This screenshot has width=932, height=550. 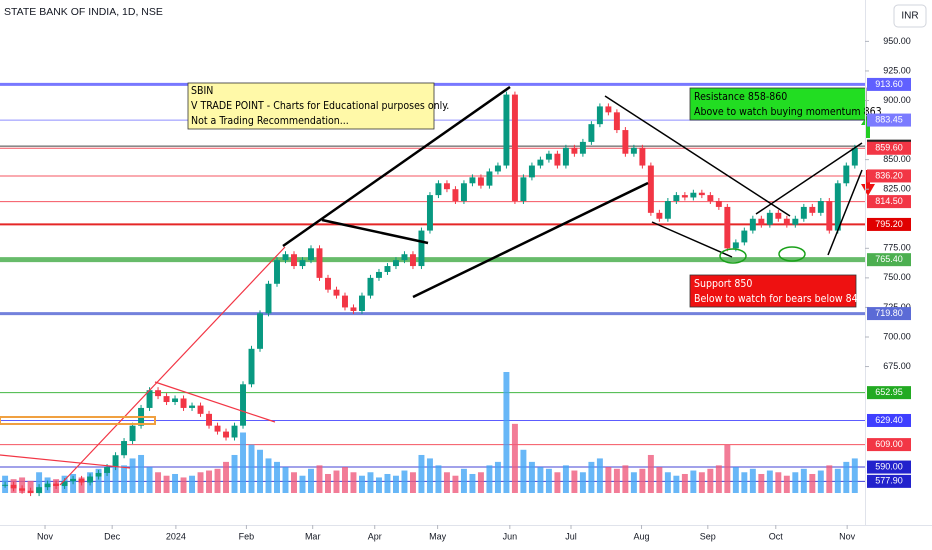 I want to click on x-tick-label: 2024, so click(x=176, y=536).